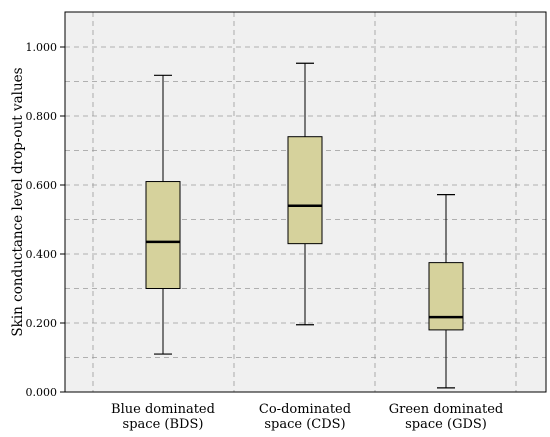 This screenshot has width=550, height=437. I want to click on y-tick-label: 0.200, so click(42, 323).